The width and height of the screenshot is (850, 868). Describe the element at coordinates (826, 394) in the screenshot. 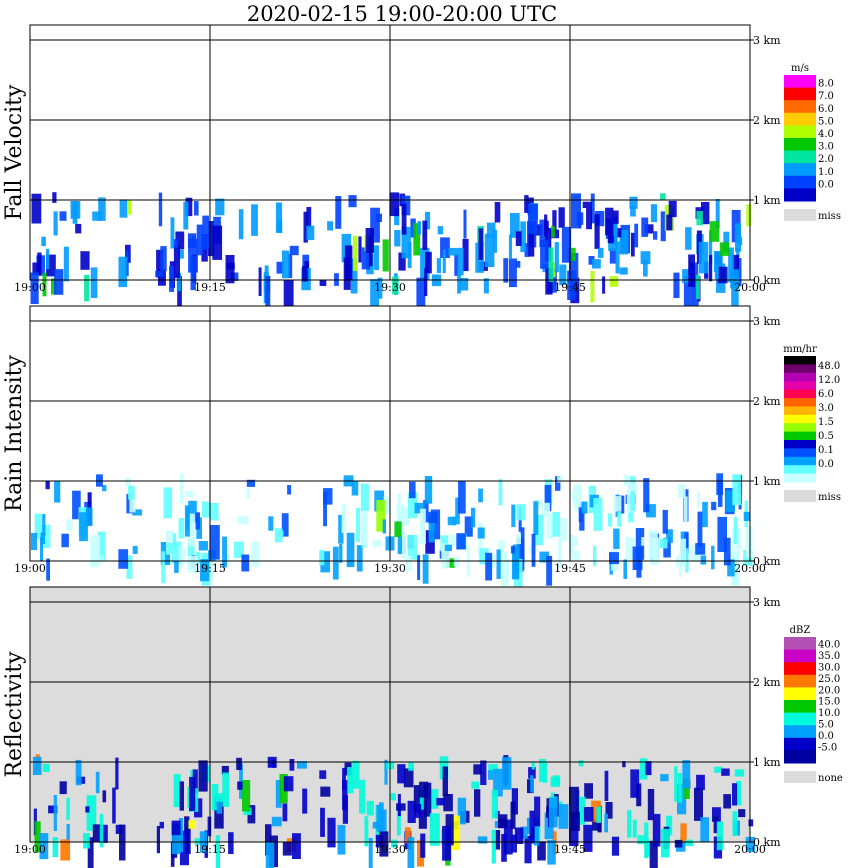

I see `legend-label: 6.0` at that location.